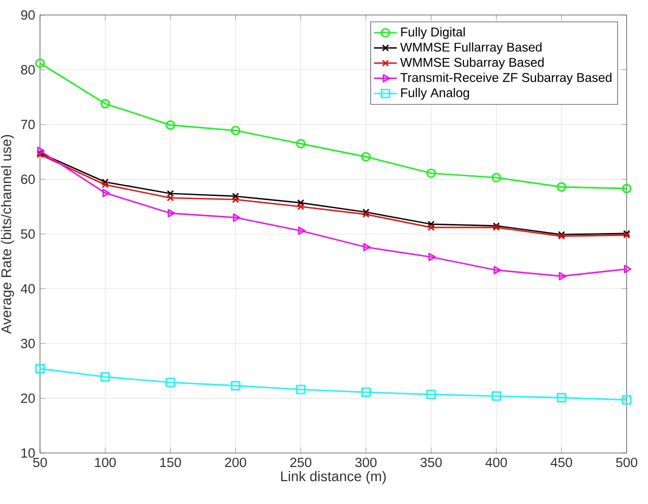  I want to click on legend-label: WMMSE Subarray Based, so click(472, 64).